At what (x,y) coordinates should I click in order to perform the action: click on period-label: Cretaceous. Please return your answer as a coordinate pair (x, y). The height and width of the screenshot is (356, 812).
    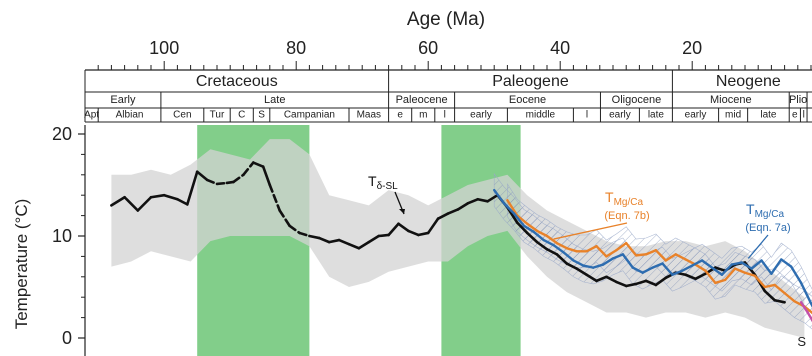
    Looking at the image, I should click on (237, 81).